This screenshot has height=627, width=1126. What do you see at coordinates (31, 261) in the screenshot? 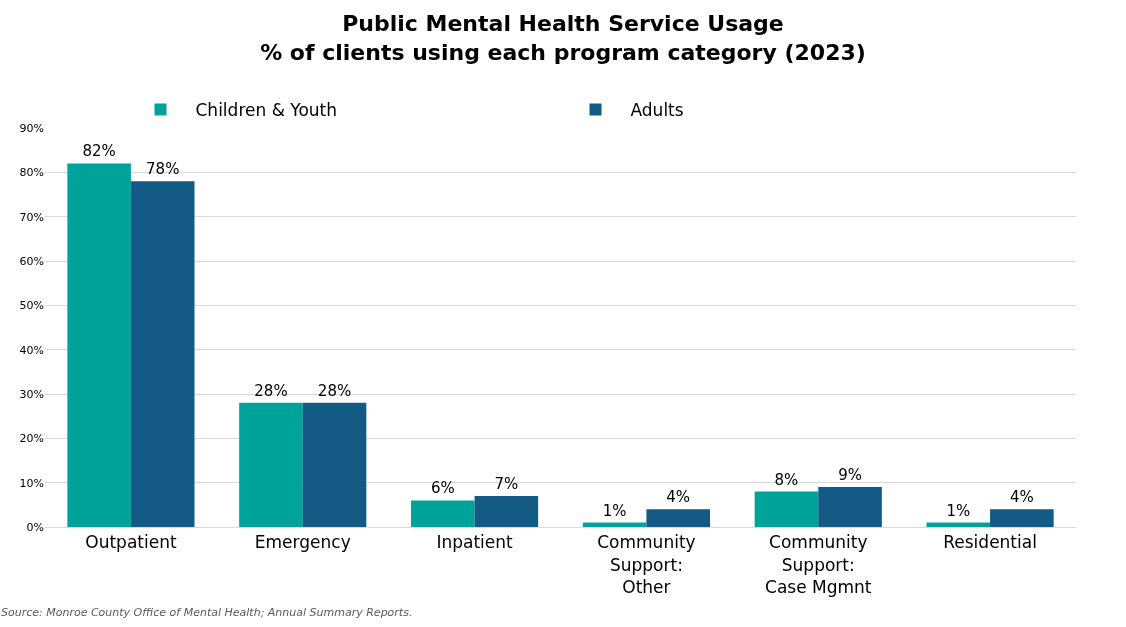
I see `y-tick-label: 60%` at bounding box center [31, 261].